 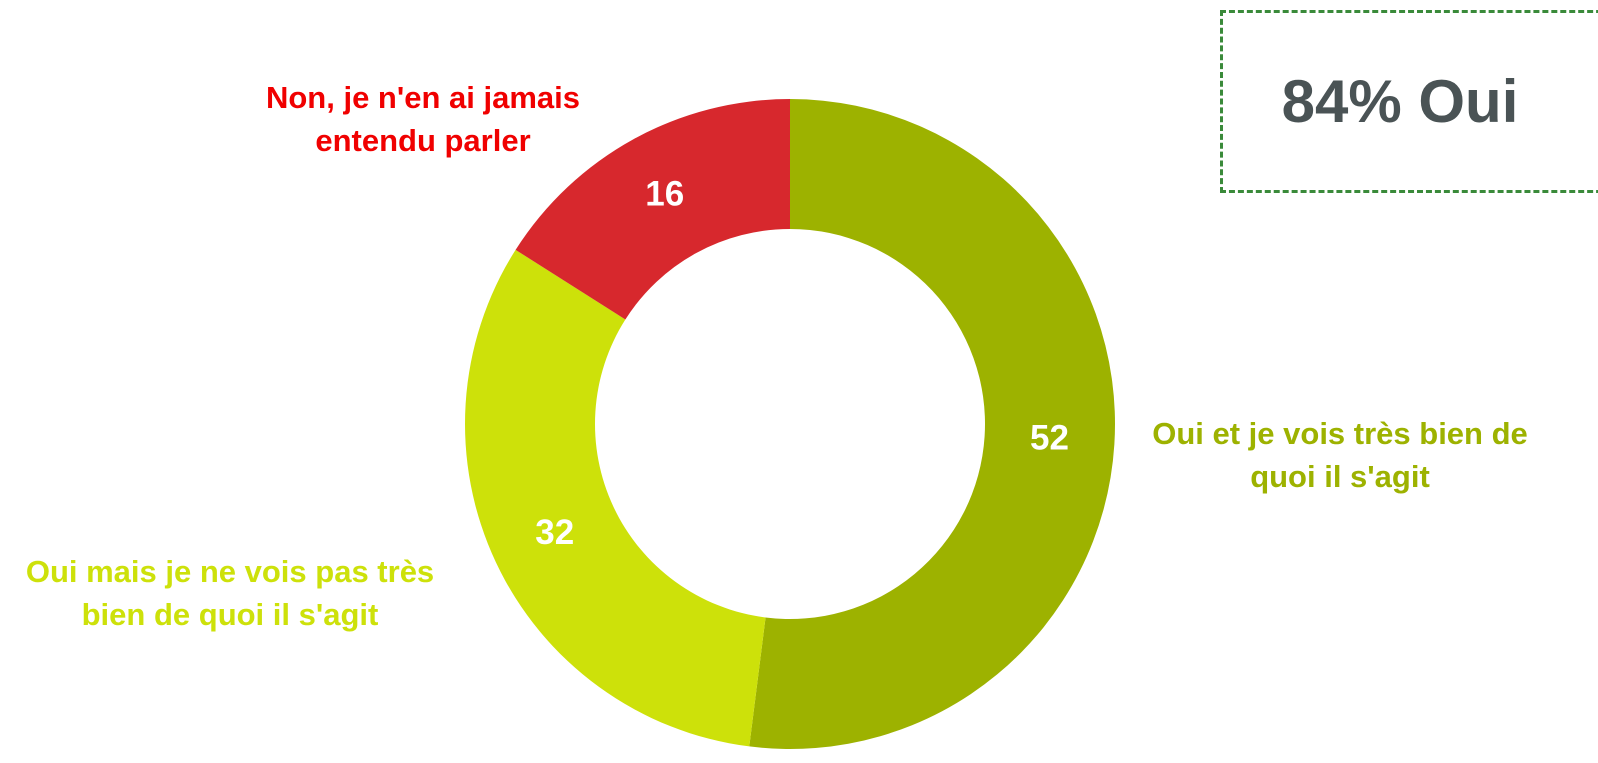 I want to click on value-label: 32, so click(x=554, y=532).